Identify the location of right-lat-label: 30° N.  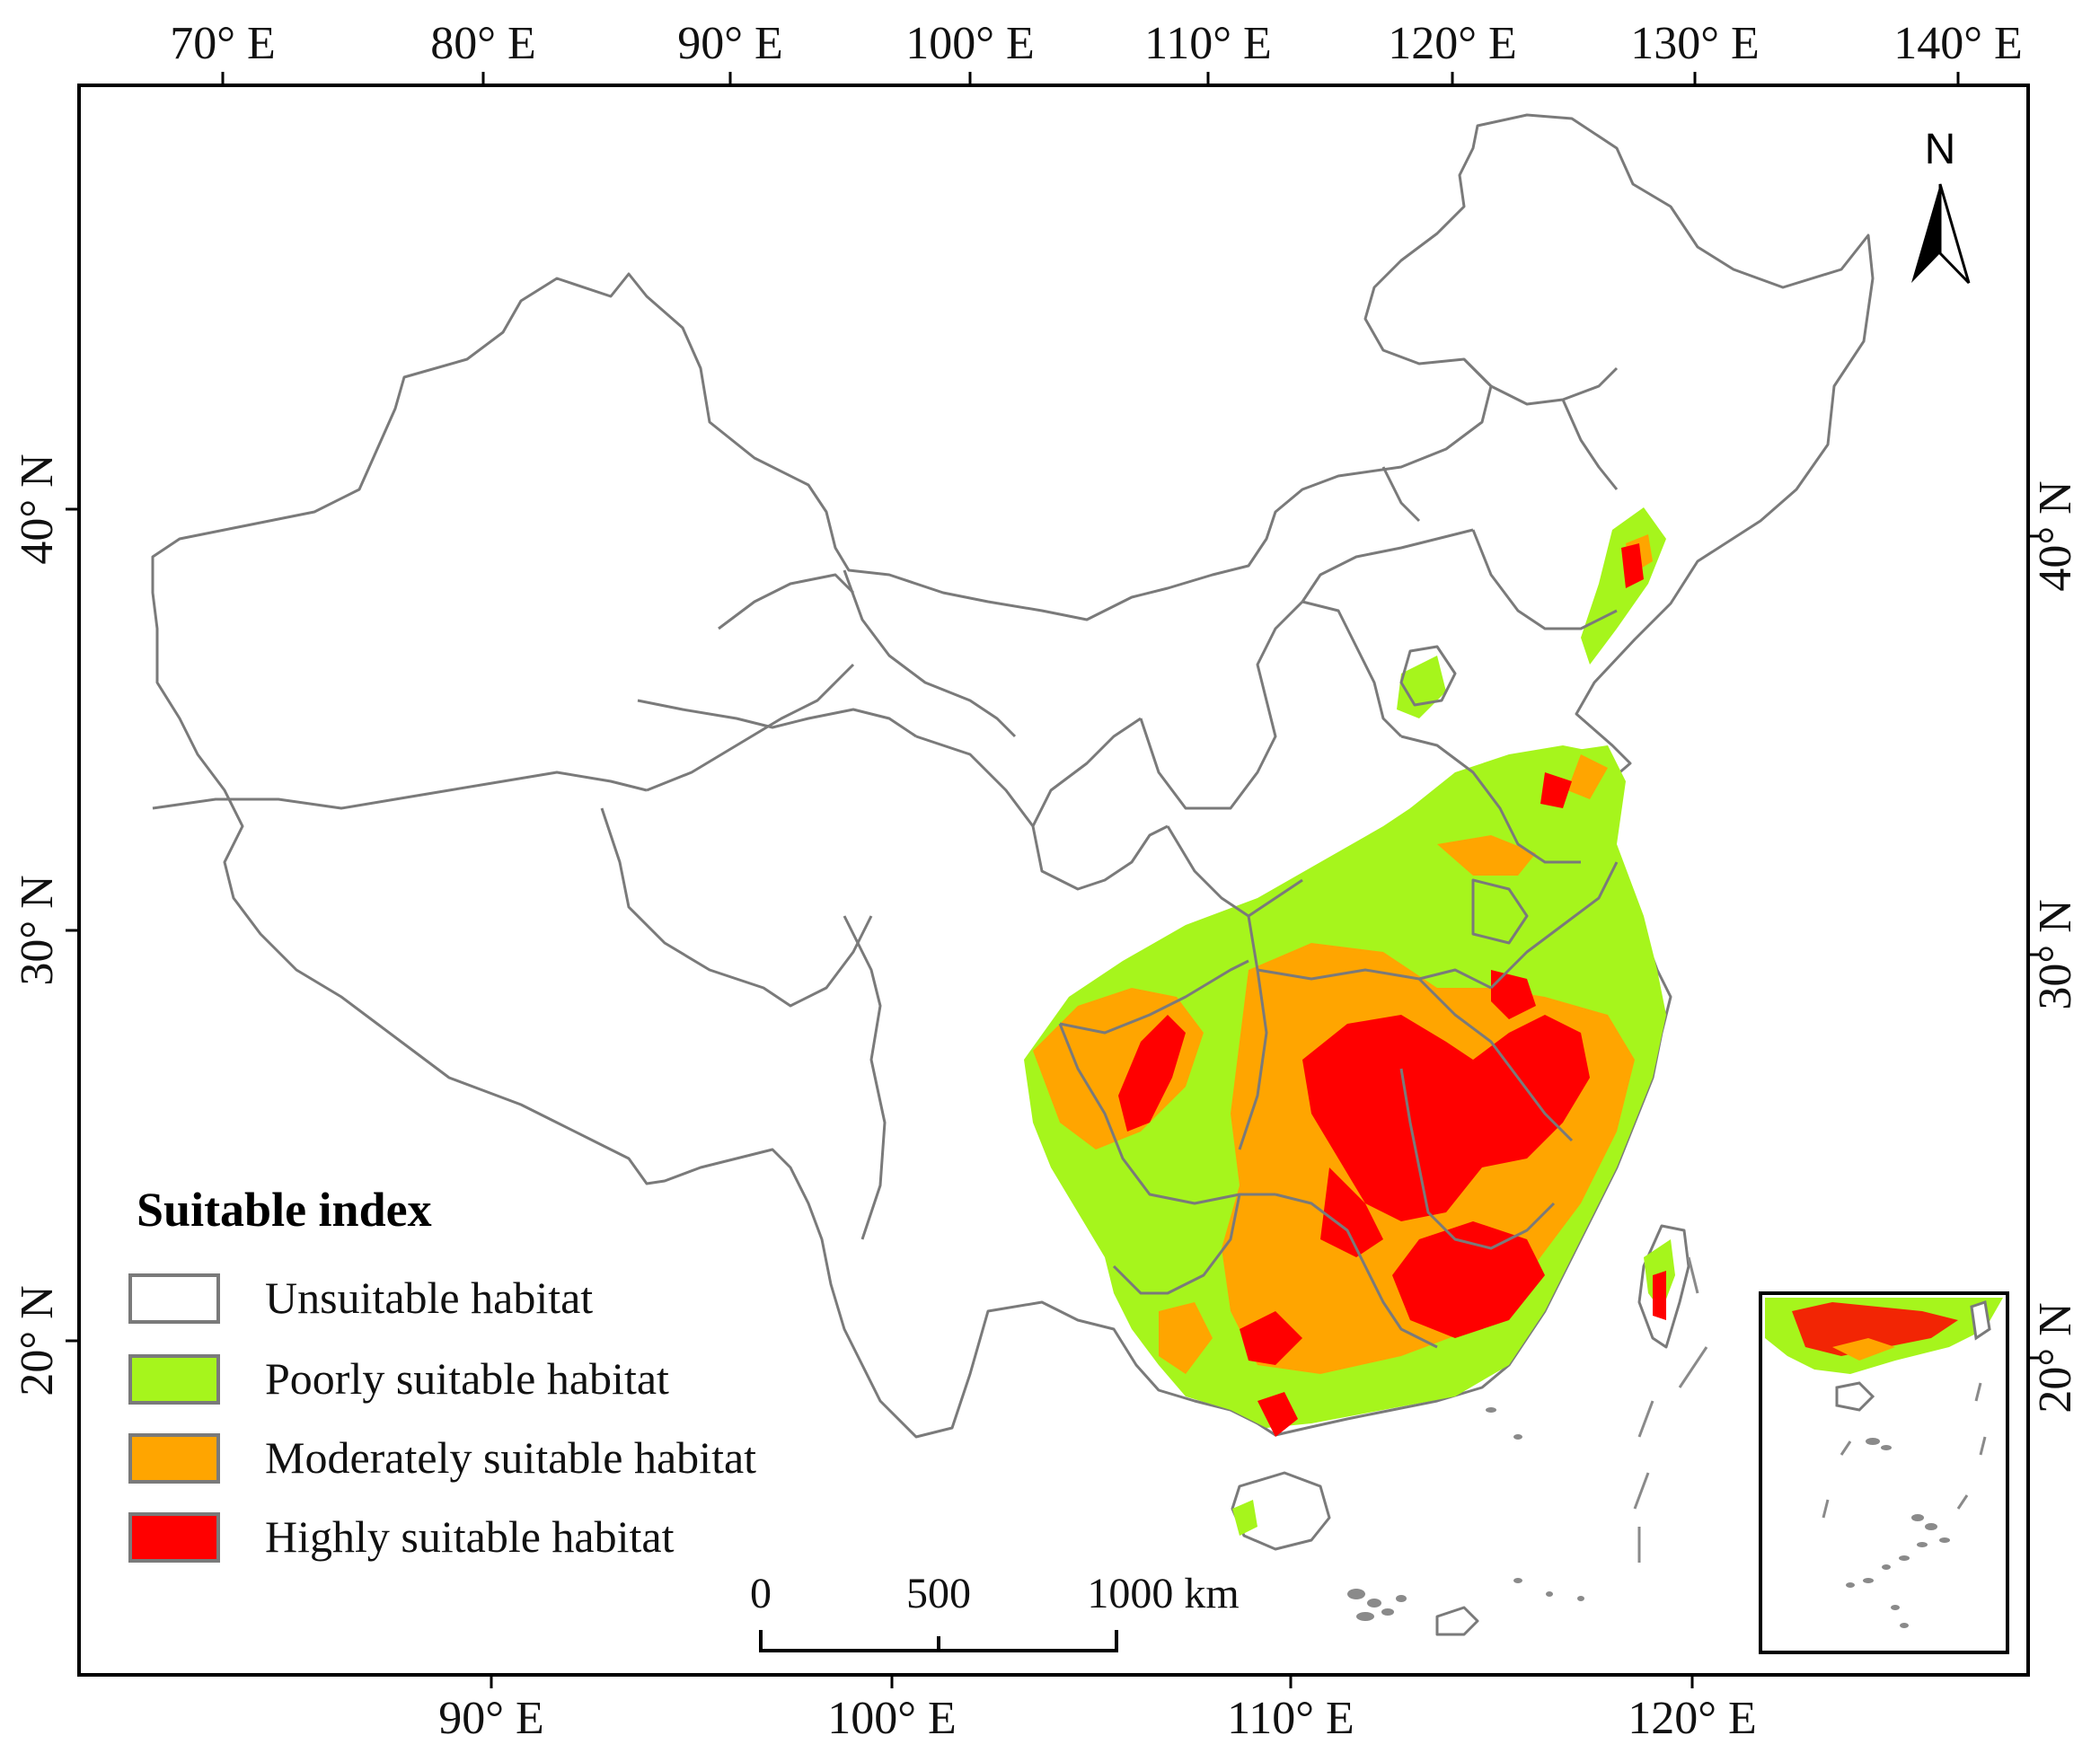
(2055, 954).